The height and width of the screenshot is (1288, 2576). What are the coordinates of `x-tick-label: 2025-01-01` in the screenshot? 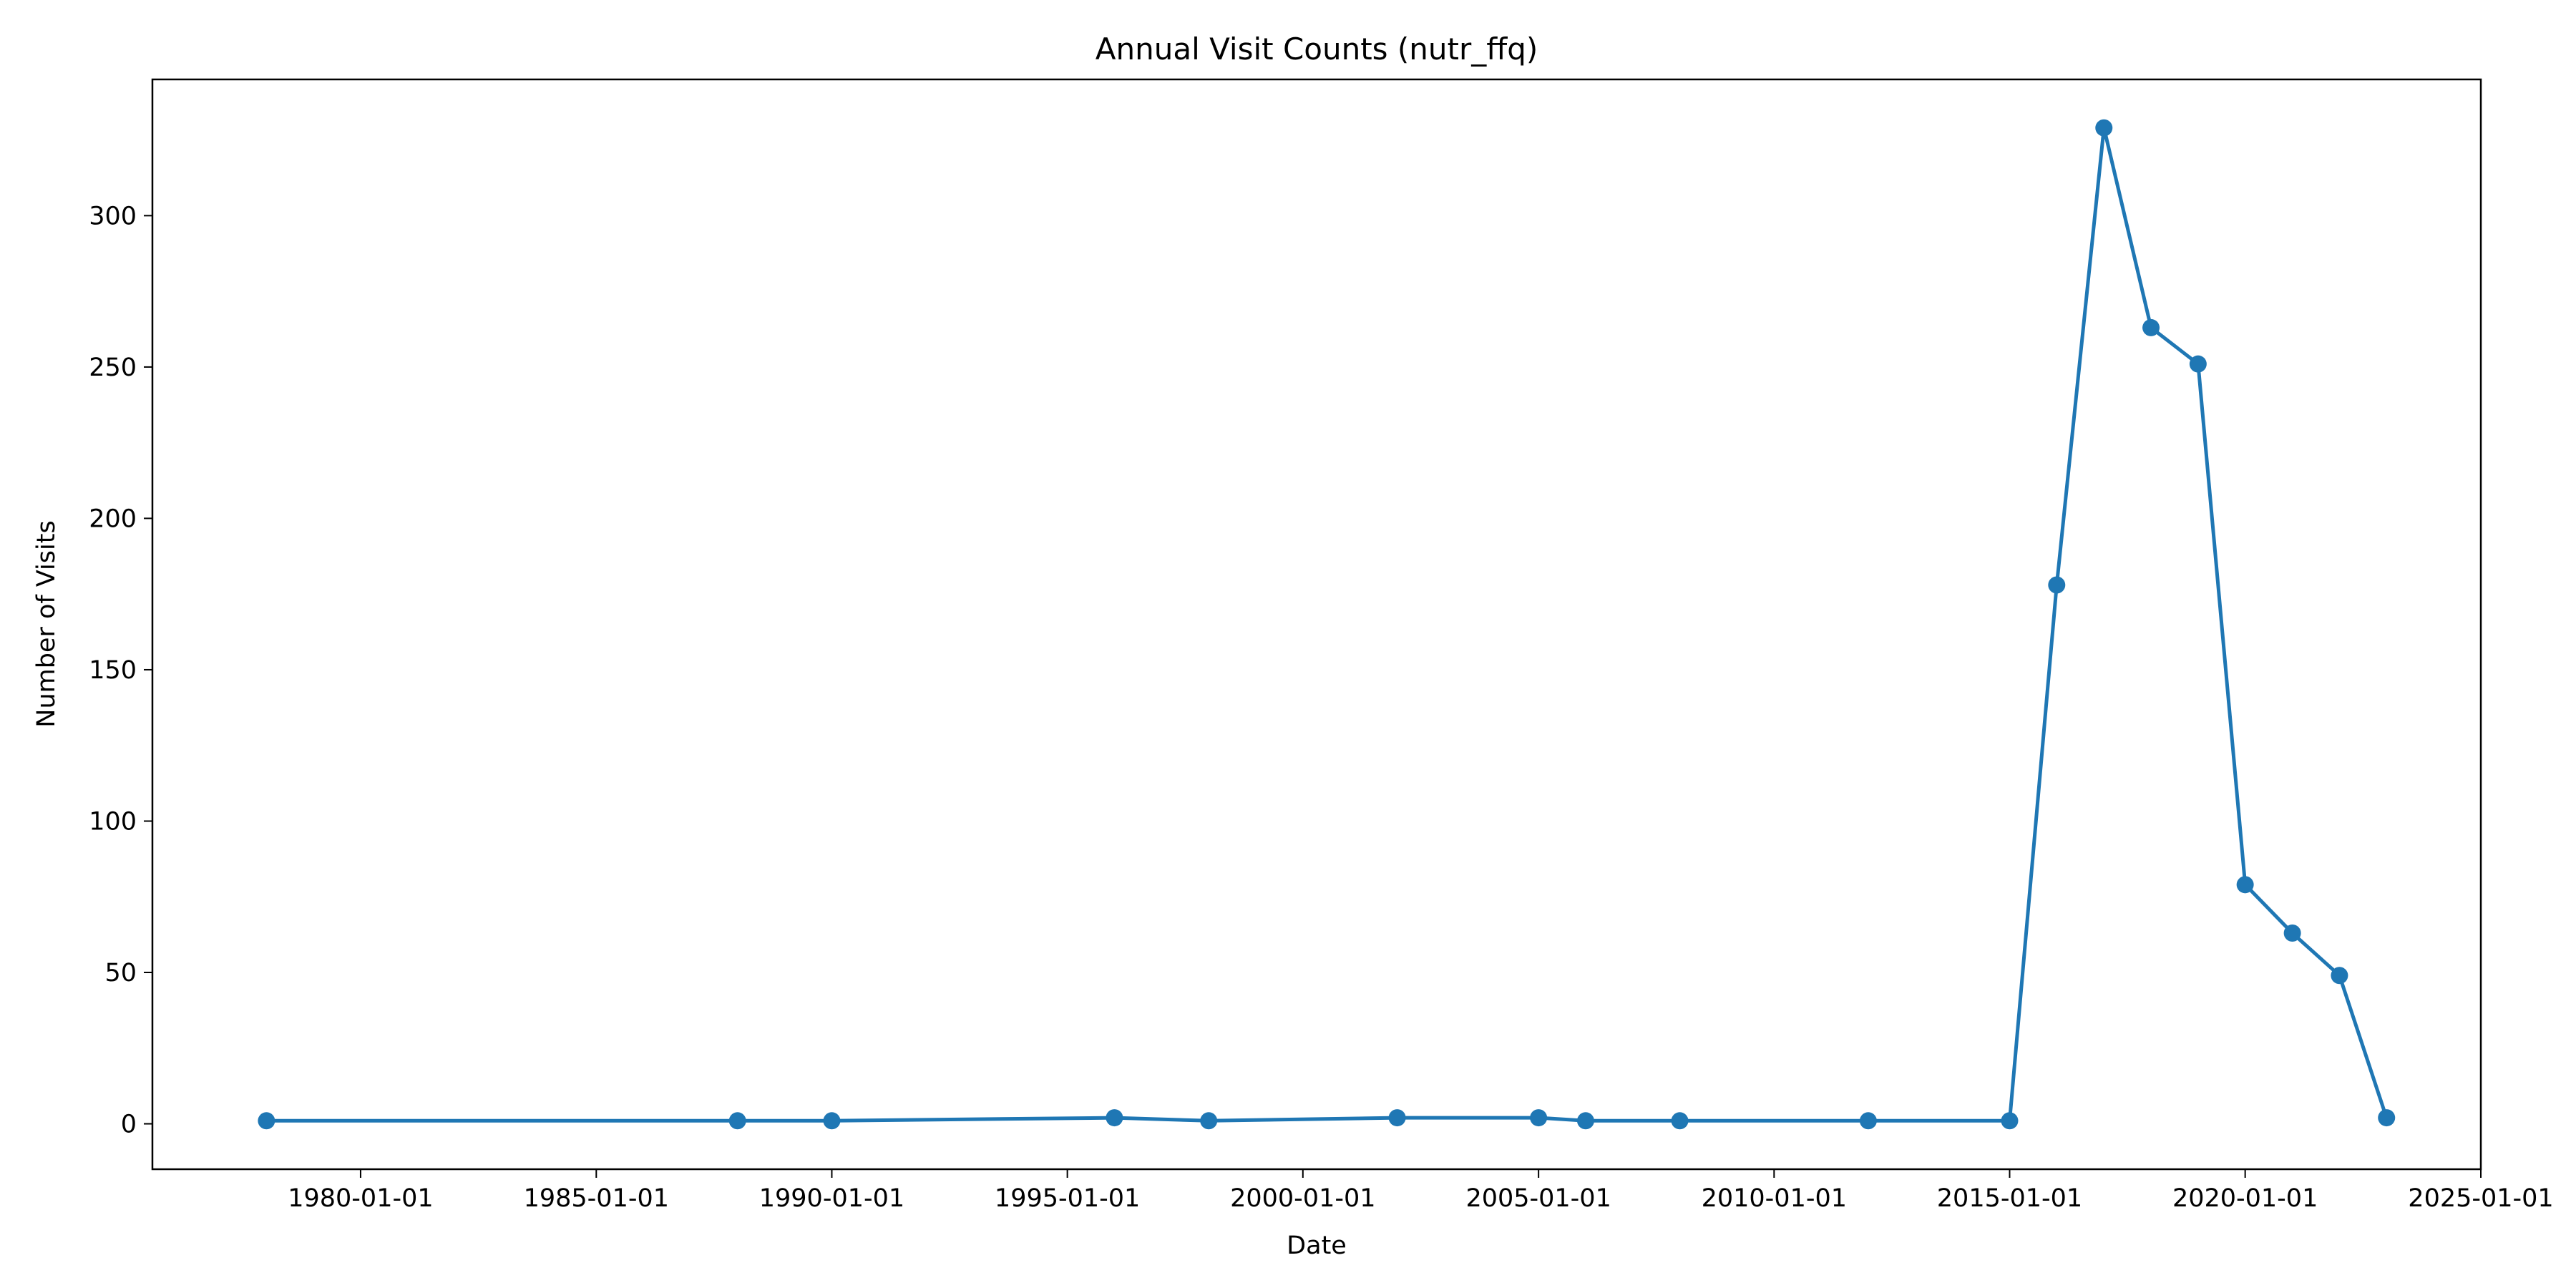 It's located at (2480, 1198).